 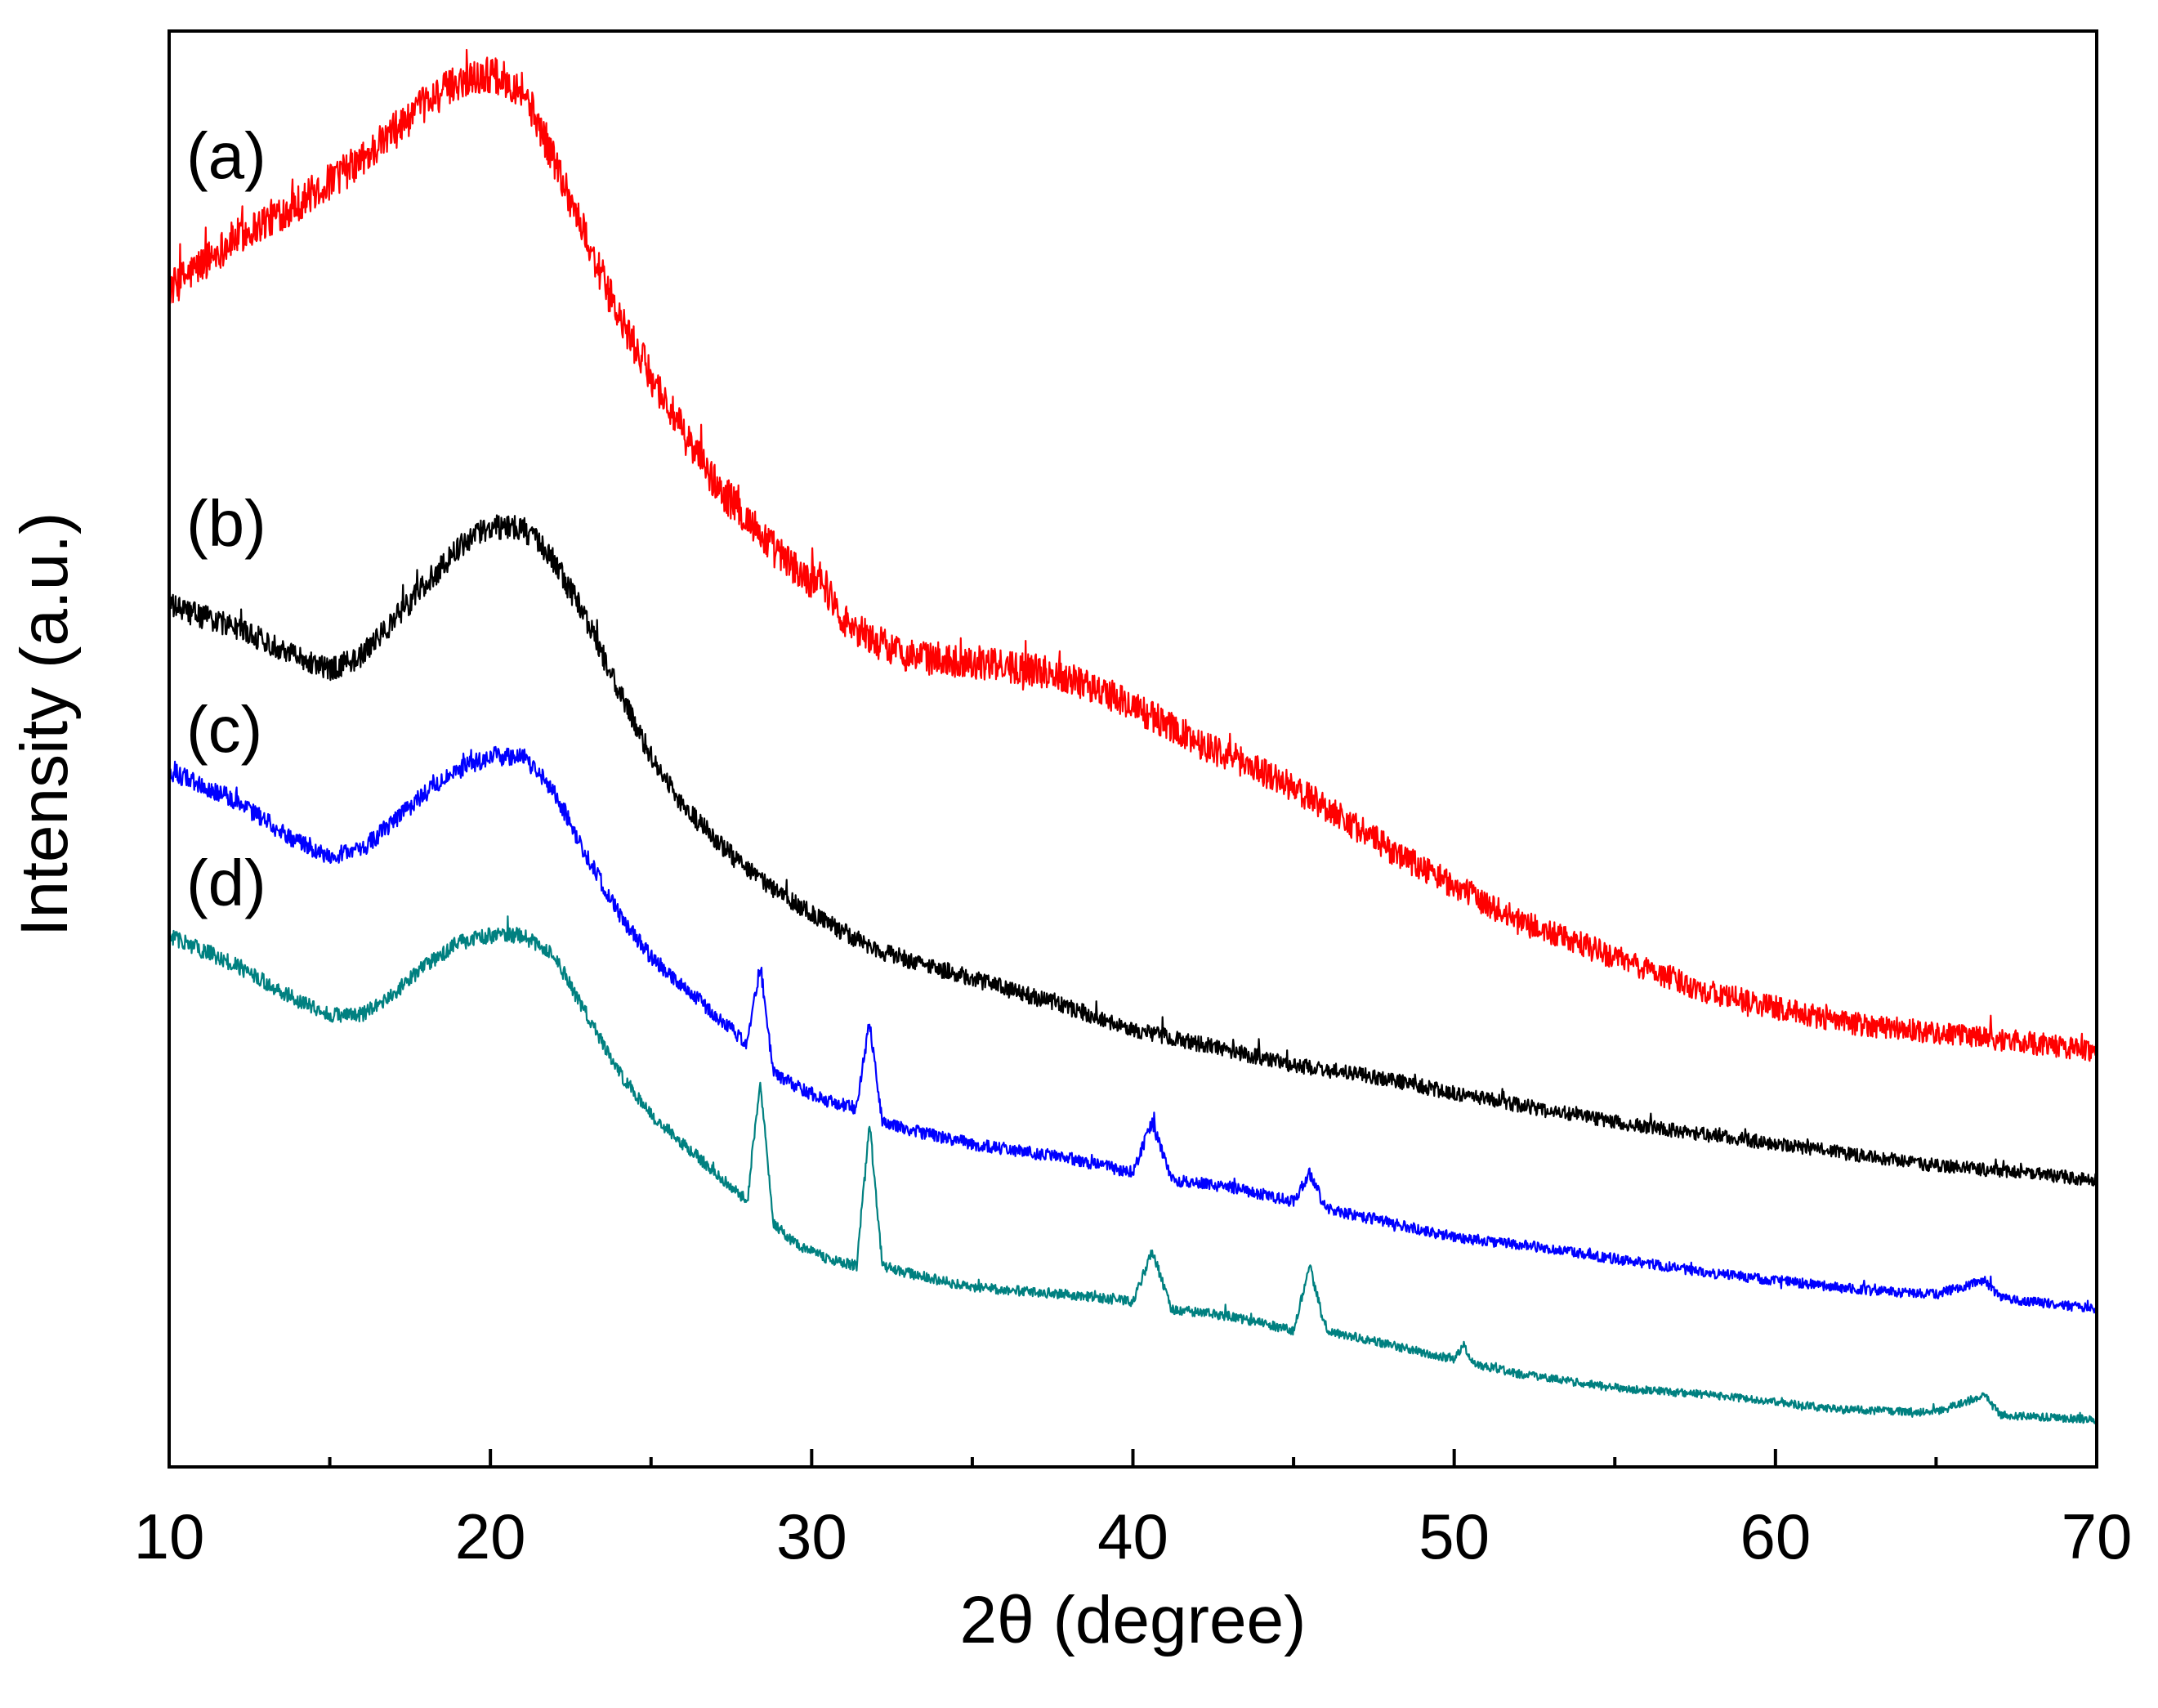 What do you see at coordinates (2097, 1536) in the screenshot?
I see `x-tick-label: 70` at bounding box center [2097, 1536].